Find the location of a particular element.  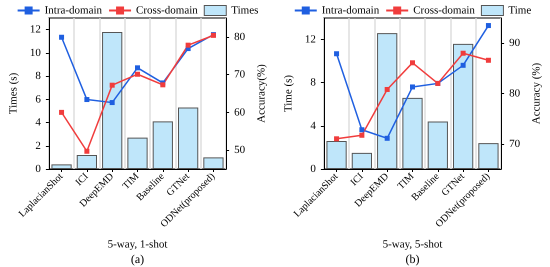

x-axis-title: 5-way, 5-shot is located at coordinates (412, 244).